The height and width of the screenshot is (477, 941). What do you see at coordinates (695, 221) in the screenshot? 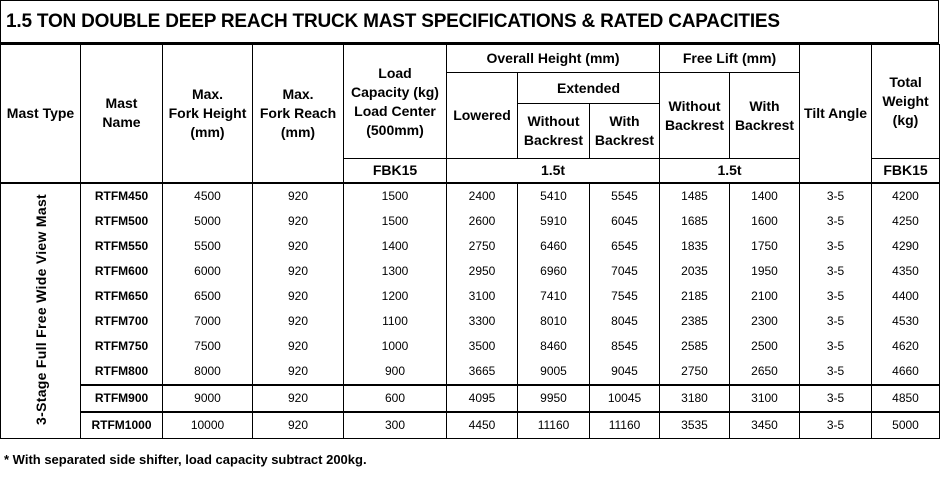
I see `free-lift-without: 1685` at bounding box center [695, 221].